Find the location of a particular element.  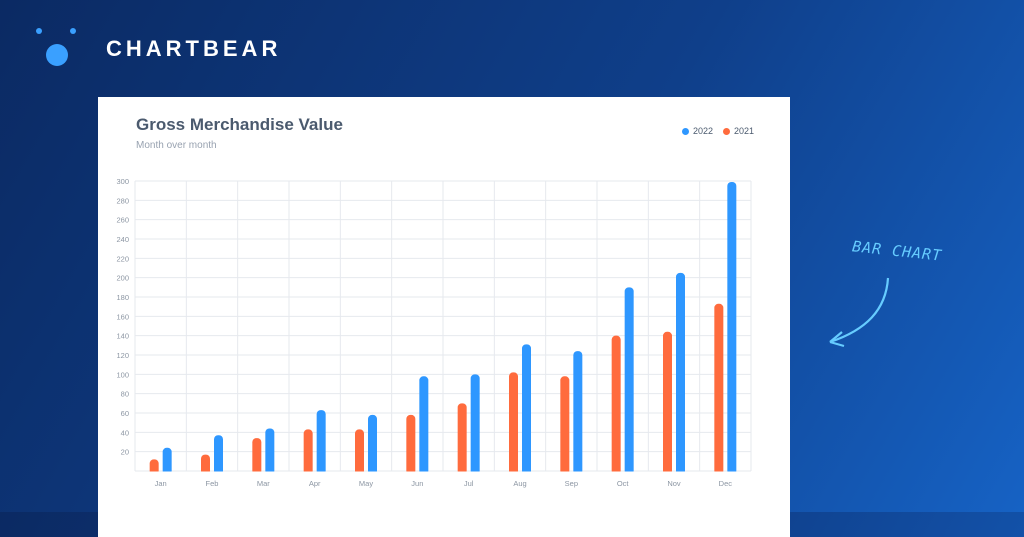

bar-2021-dec is located at coordinates (719, 389).